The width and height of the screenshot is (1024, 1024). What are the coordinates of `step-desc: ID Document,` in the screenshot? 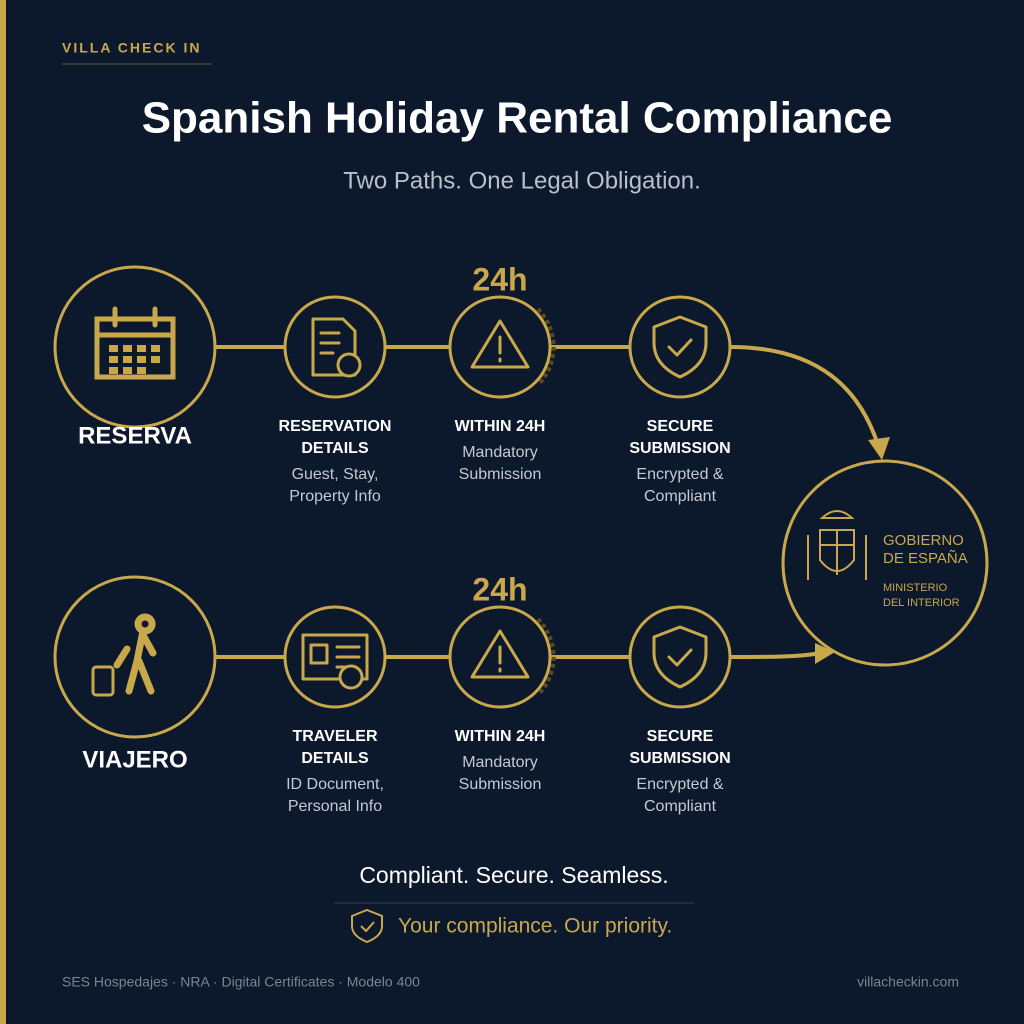 It's located at (335, 784).